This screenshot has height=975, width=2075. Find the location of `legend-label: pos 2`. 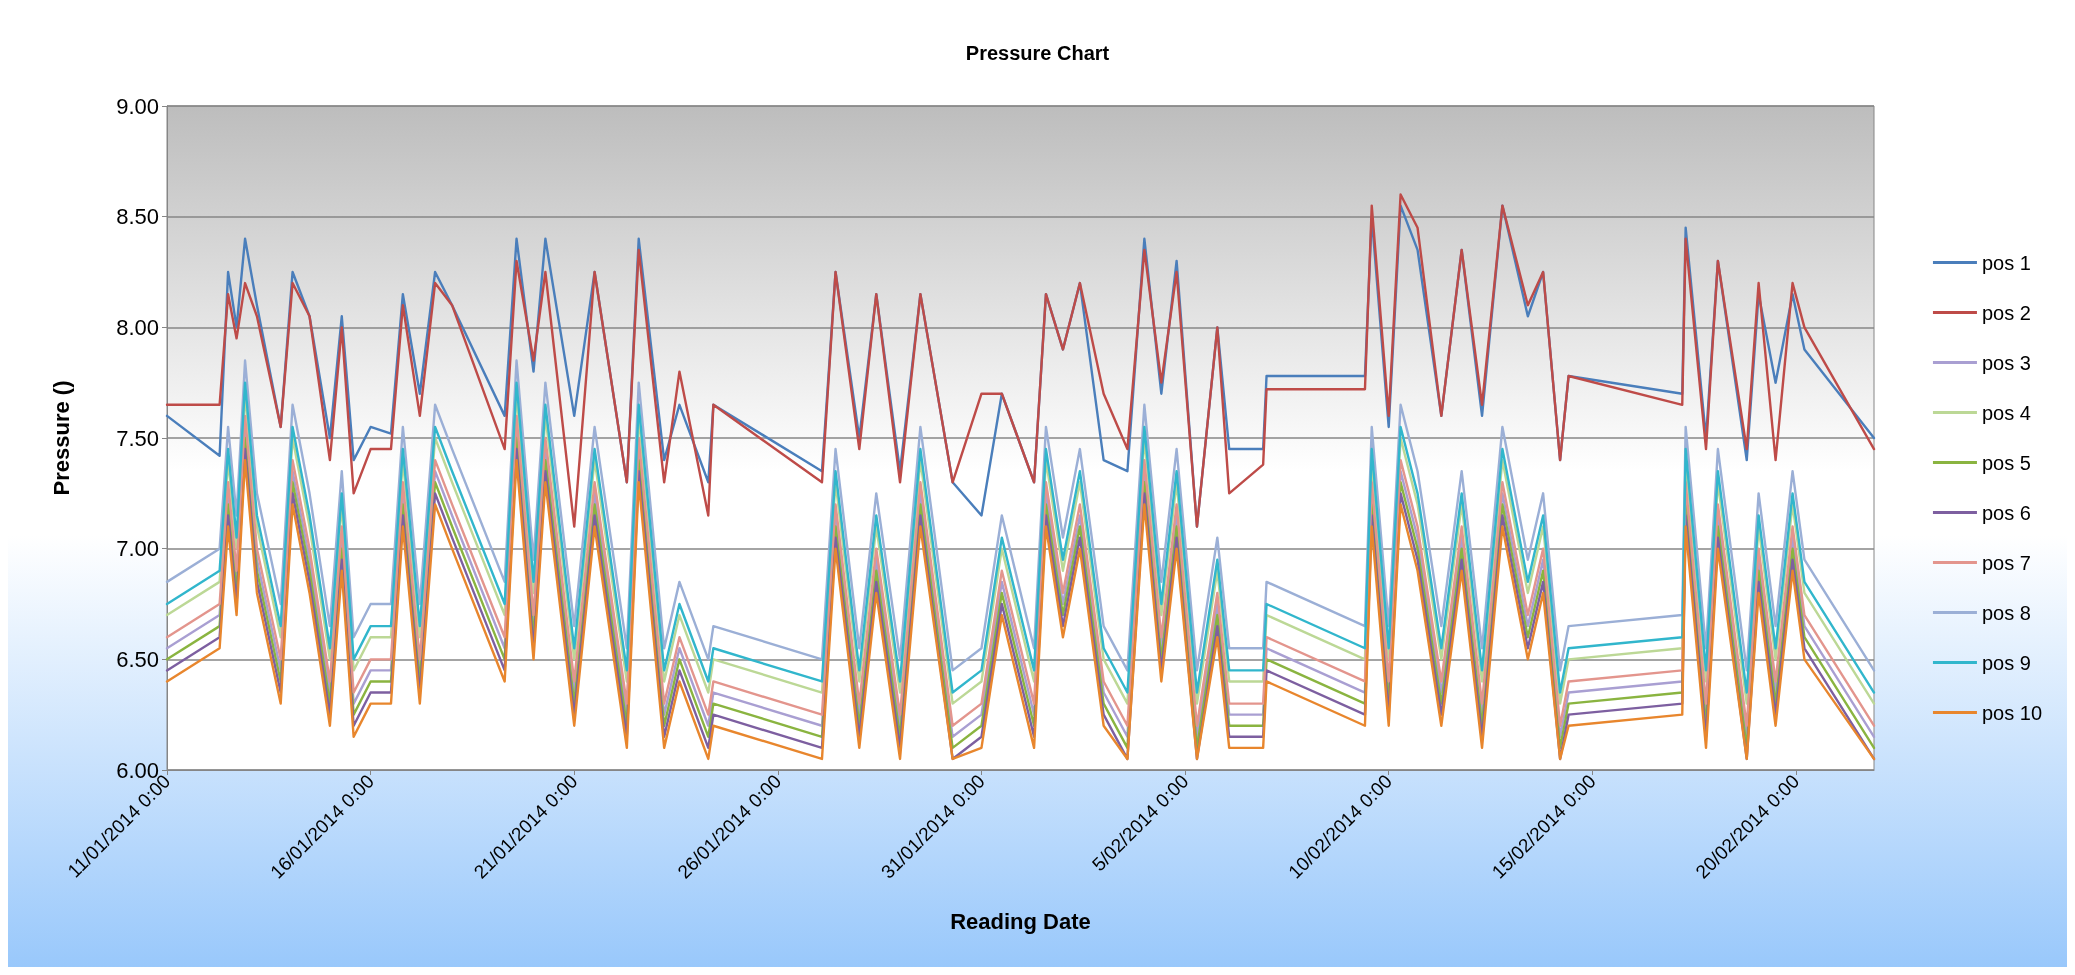

legend-label: pos 2 is located at coordinates (2006, 312).